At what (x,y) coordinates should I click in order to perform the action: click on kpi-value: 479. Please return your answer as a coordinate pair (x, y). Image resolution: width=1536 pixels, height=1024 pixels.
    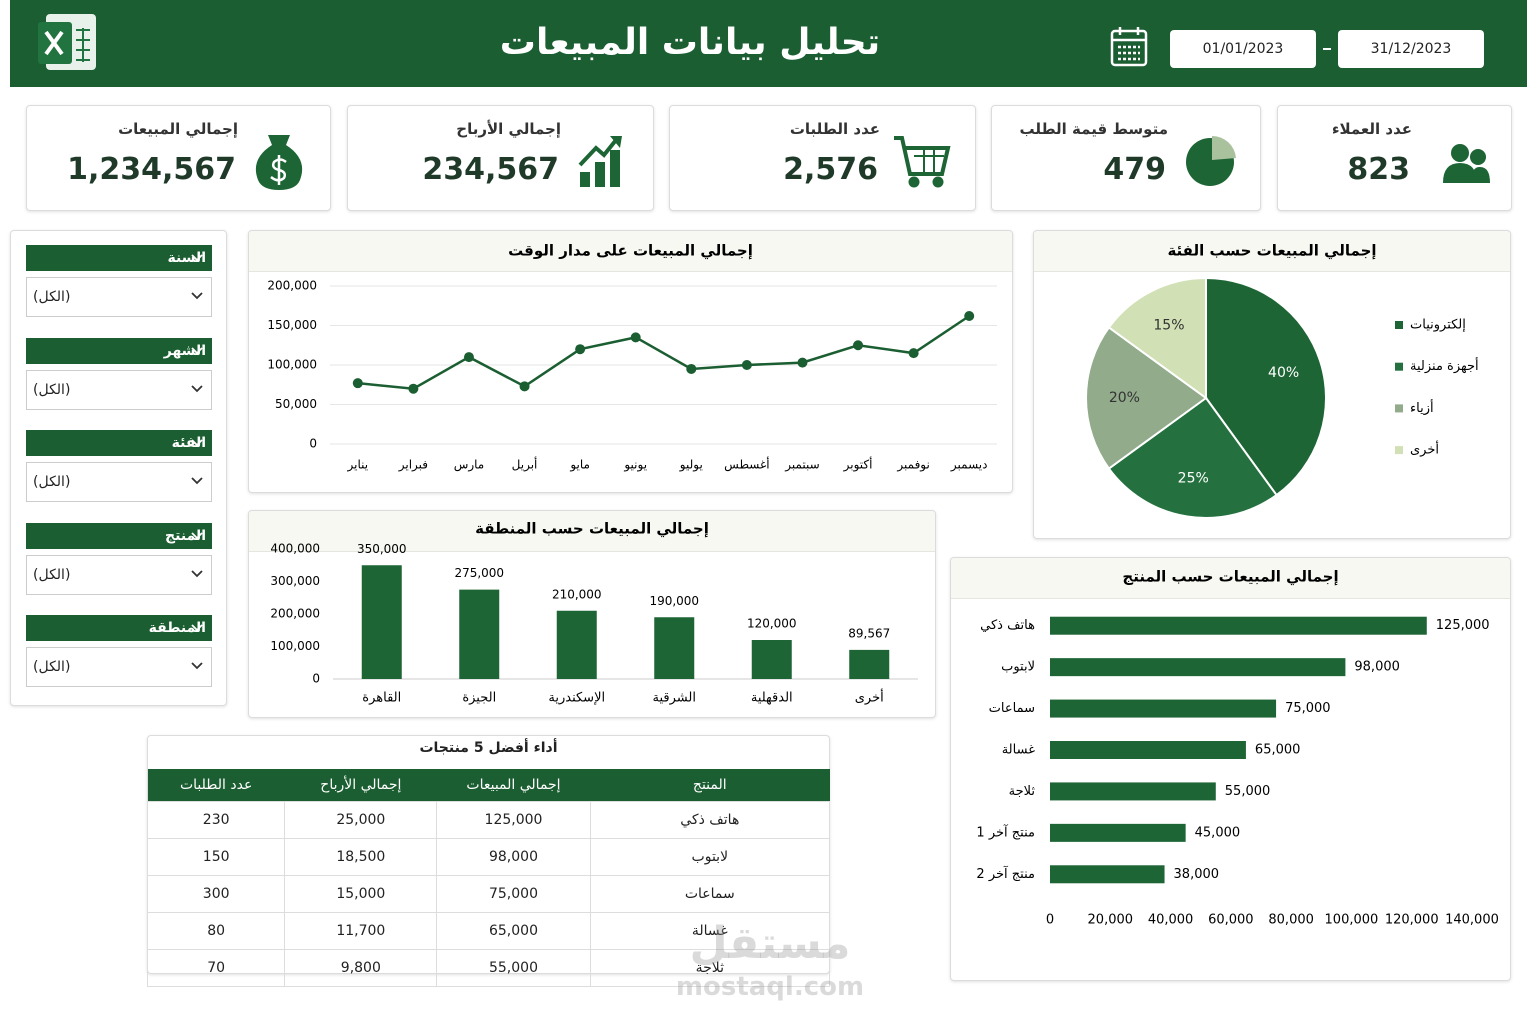
    Looking at the image, I should click on (1134, 169).